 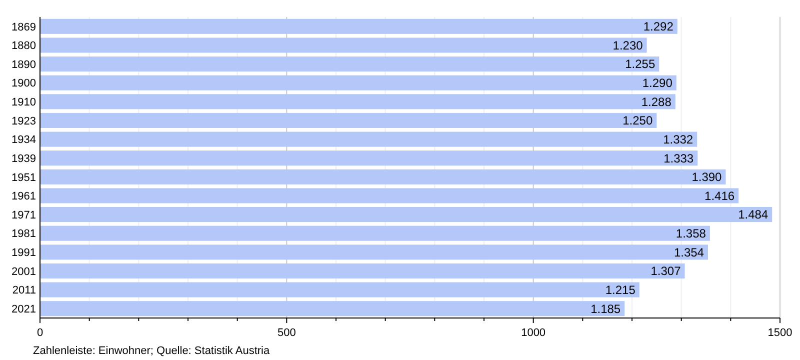 I want to click on data-label: 1.292, so click(x=658, y=27).